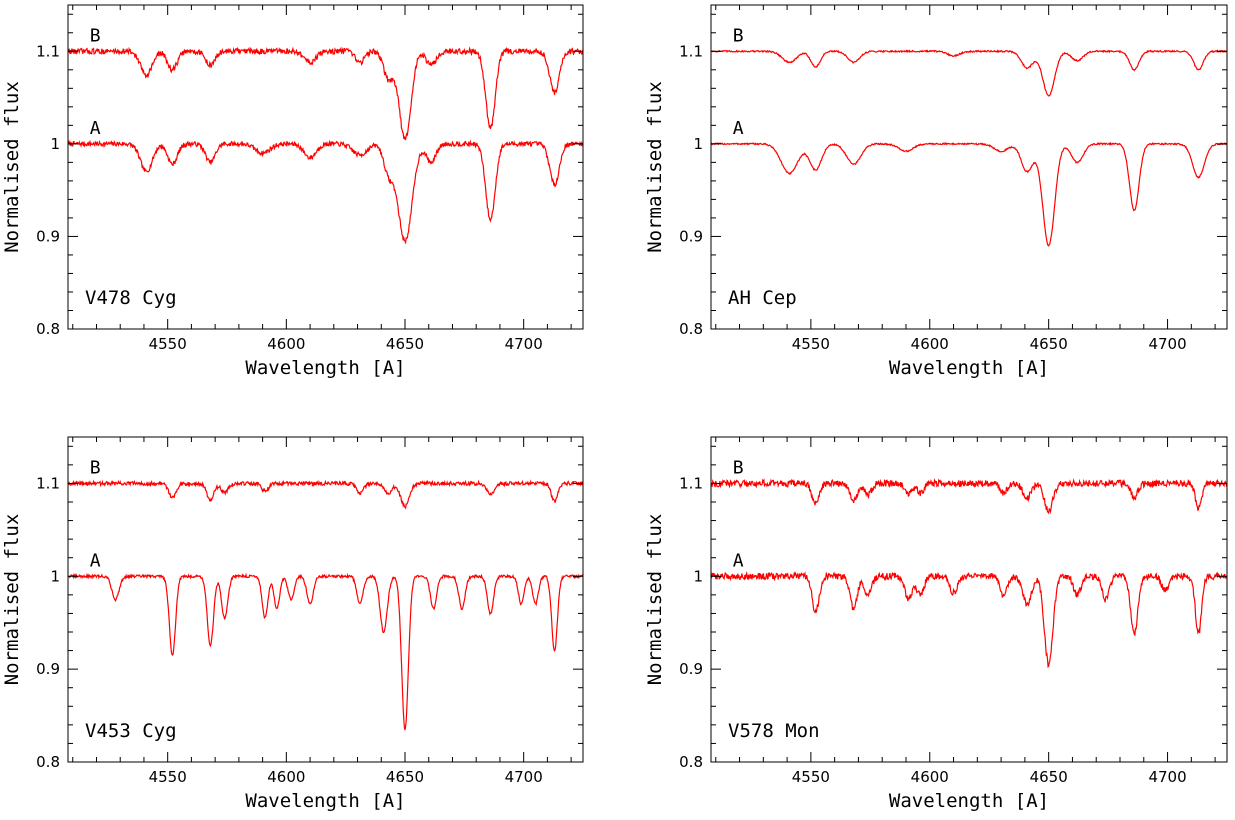 This screenshot has width=1235, height=820. I want to click on star-name-label: V578 Mon, so click(774, 731).